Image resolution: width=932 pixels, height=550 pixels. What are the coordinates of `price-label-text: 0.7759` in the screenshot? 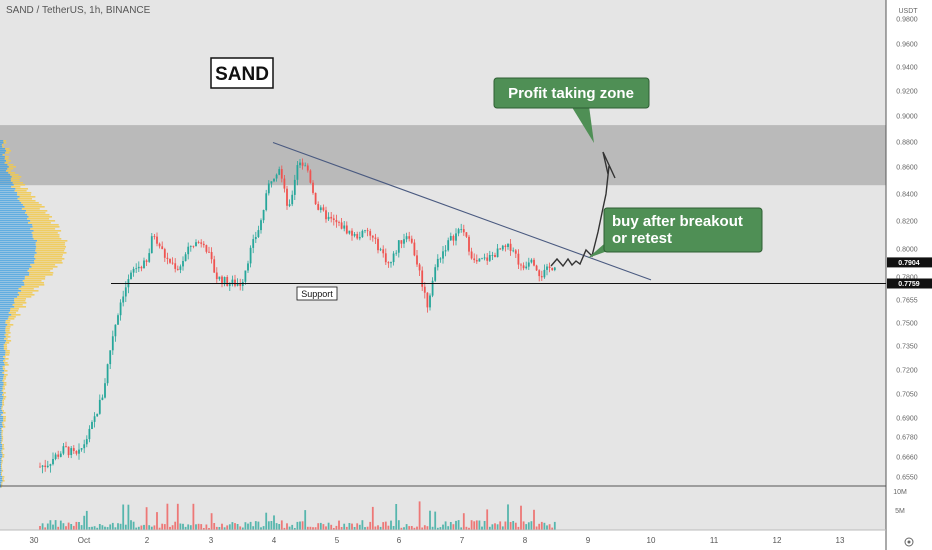 It's located at (909, 284).